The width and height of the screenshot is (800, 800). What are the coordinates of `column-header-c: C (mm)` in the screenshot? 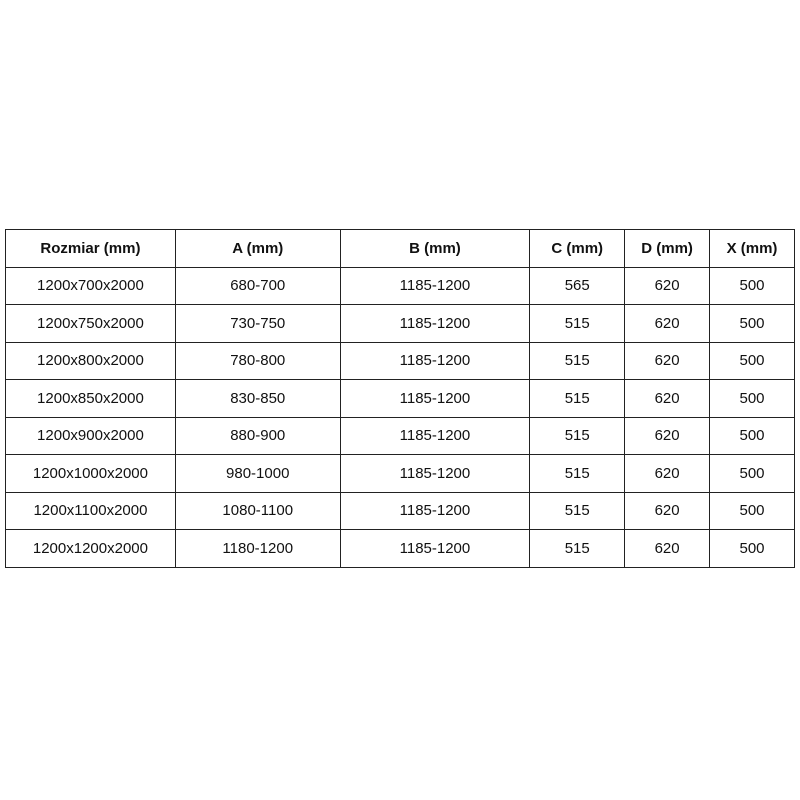 It's located at (577, 248).